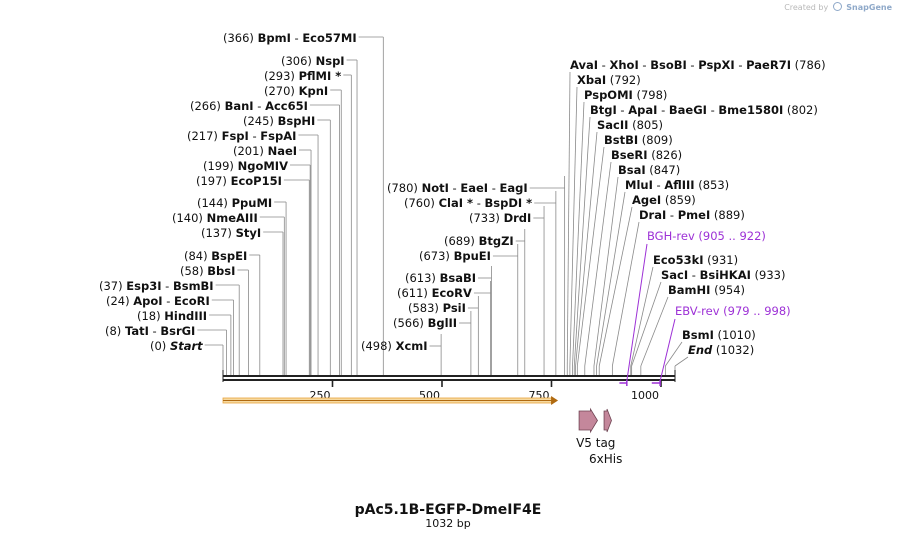  I want to click on site-label-pspomi: PspOMI (798), so click(625, 95).